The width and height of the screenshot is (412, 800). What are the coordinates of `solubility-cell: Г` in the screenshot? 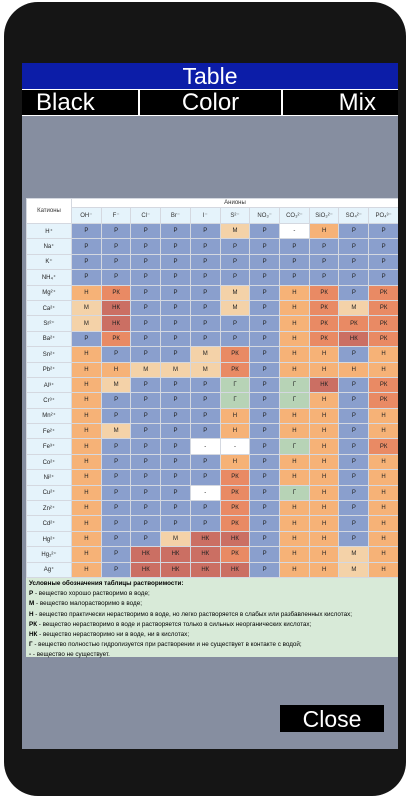 It's located at (235, 385).